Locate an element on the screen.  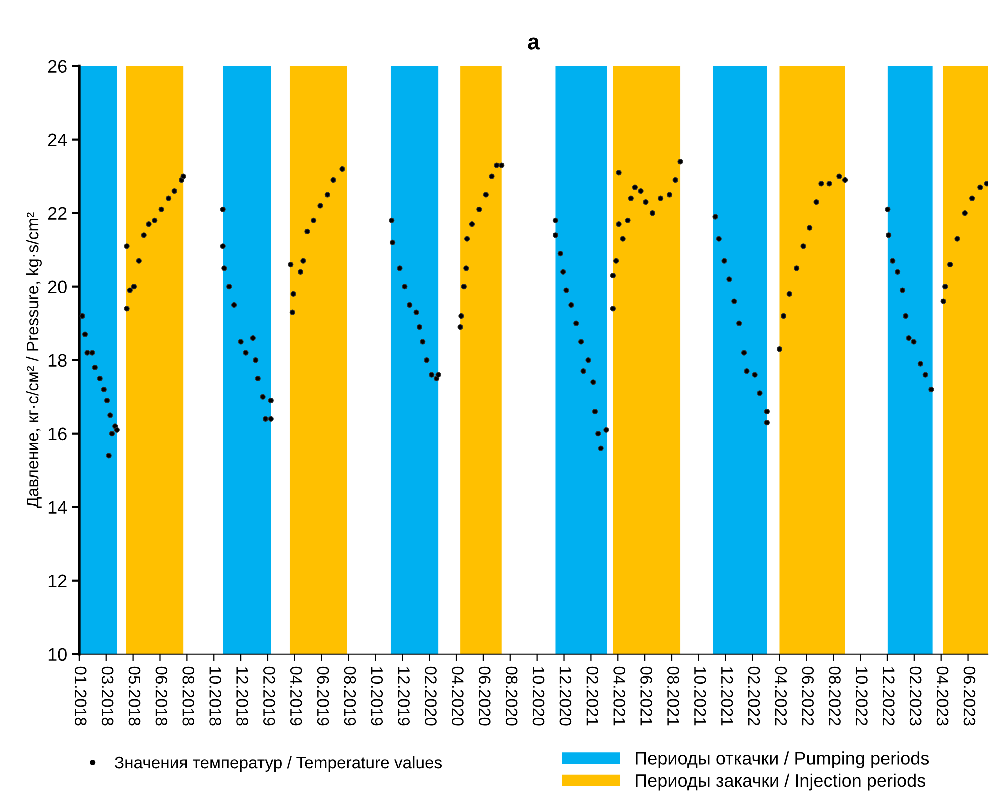
x-tick-label: 12.2022 is located at coordinates (889, 696).